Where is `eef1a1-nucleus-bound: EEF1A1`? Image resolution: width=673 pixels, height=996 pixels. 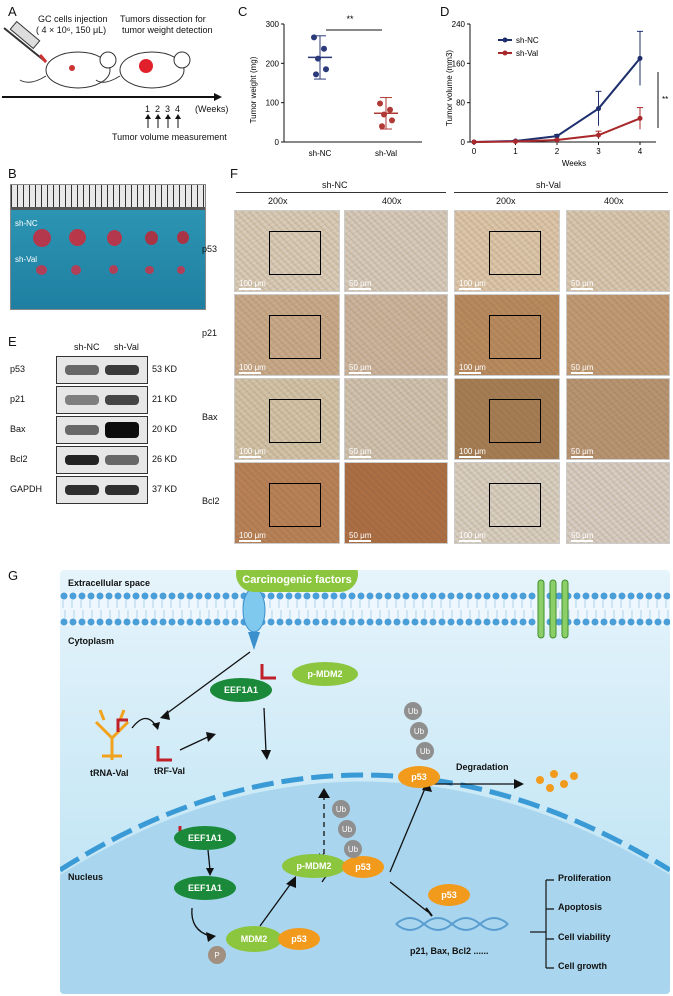
eef1a1-nucleus-bound: EEF1A1 is located at coordinates (205, 838).